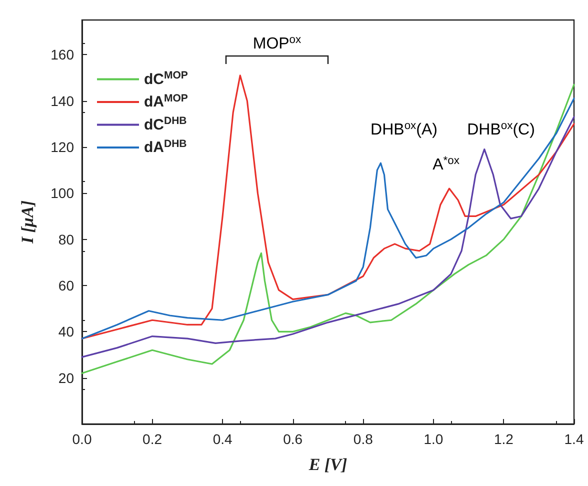 The width and height of the screenshot is (588, 486). What do you see at coordinates (328, 464) in the screenshot?
I see `x-axis-title: E [V]` at bounding box center [328, 464].